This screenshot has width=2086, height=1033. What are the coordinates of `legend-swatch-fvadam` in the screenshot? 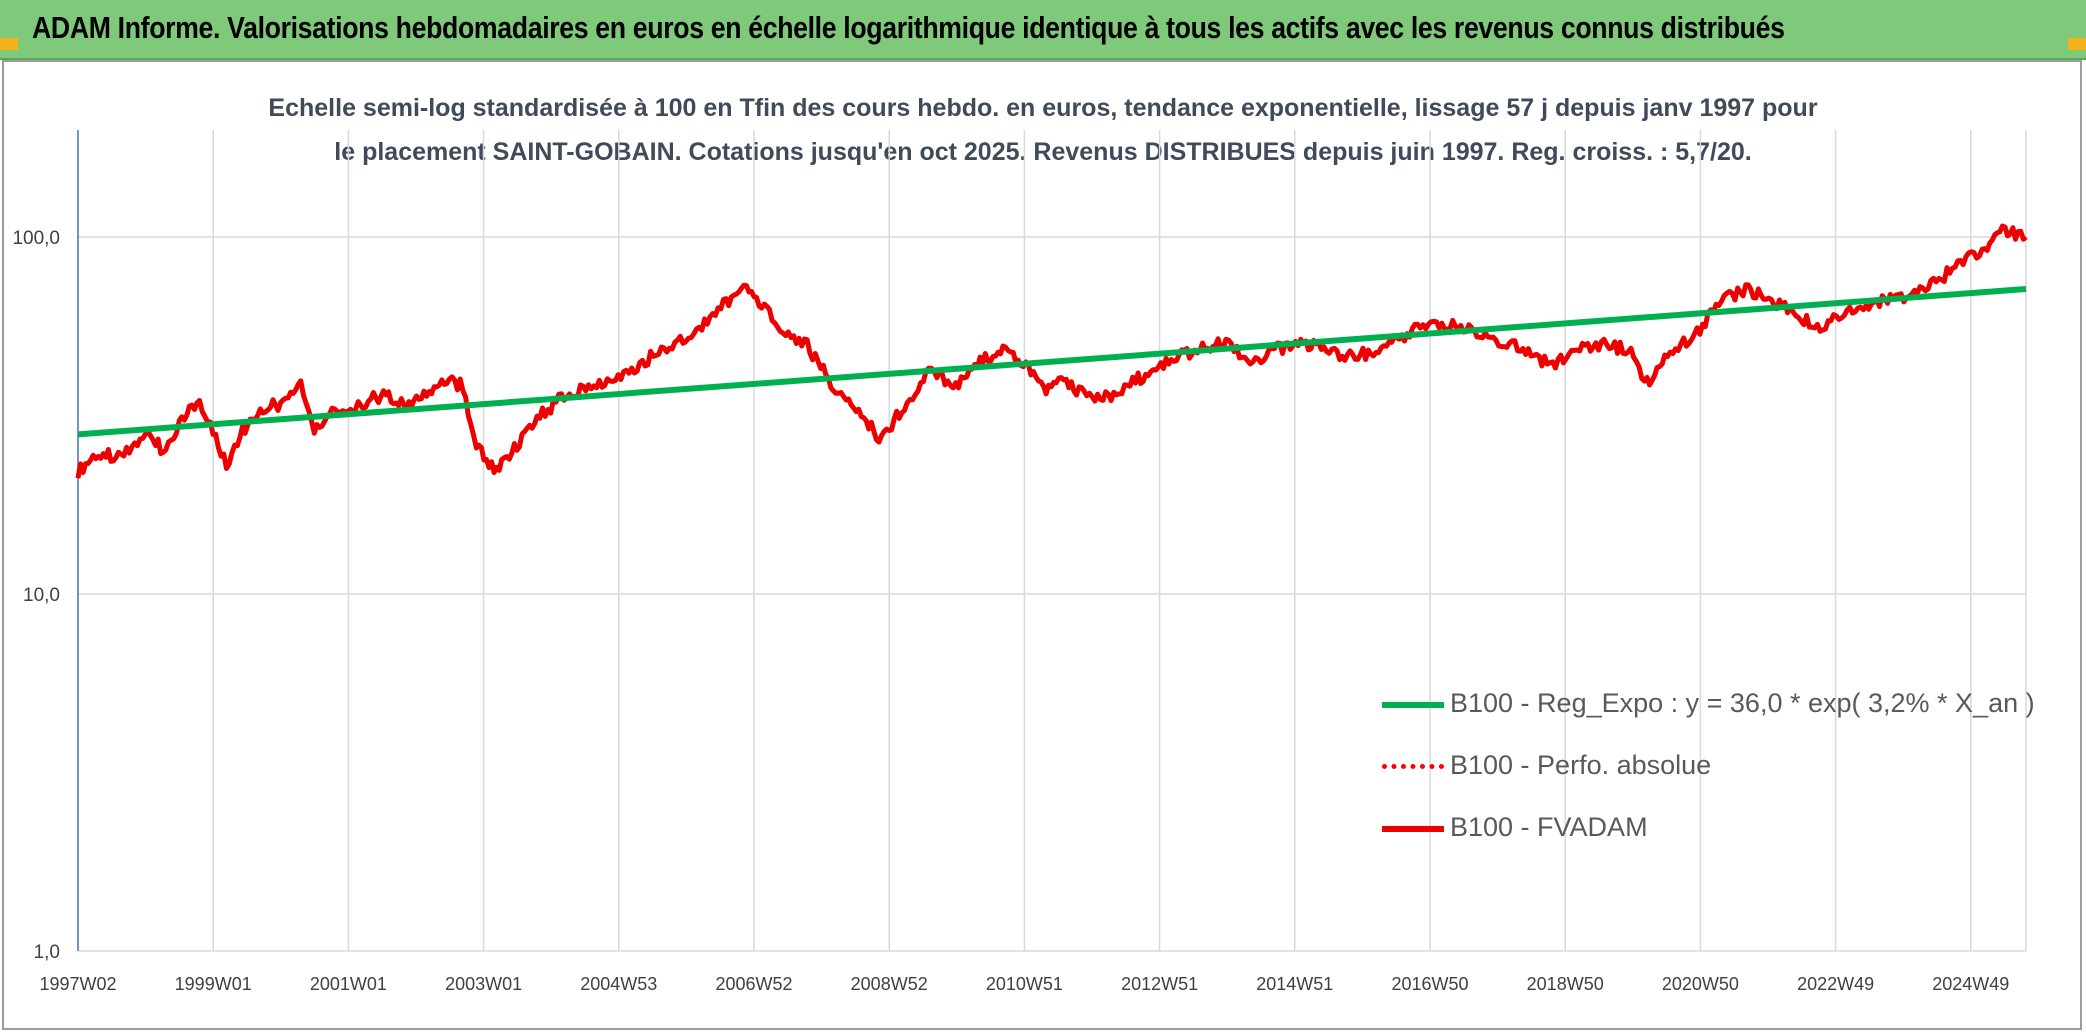 It's located at (1413, 829).